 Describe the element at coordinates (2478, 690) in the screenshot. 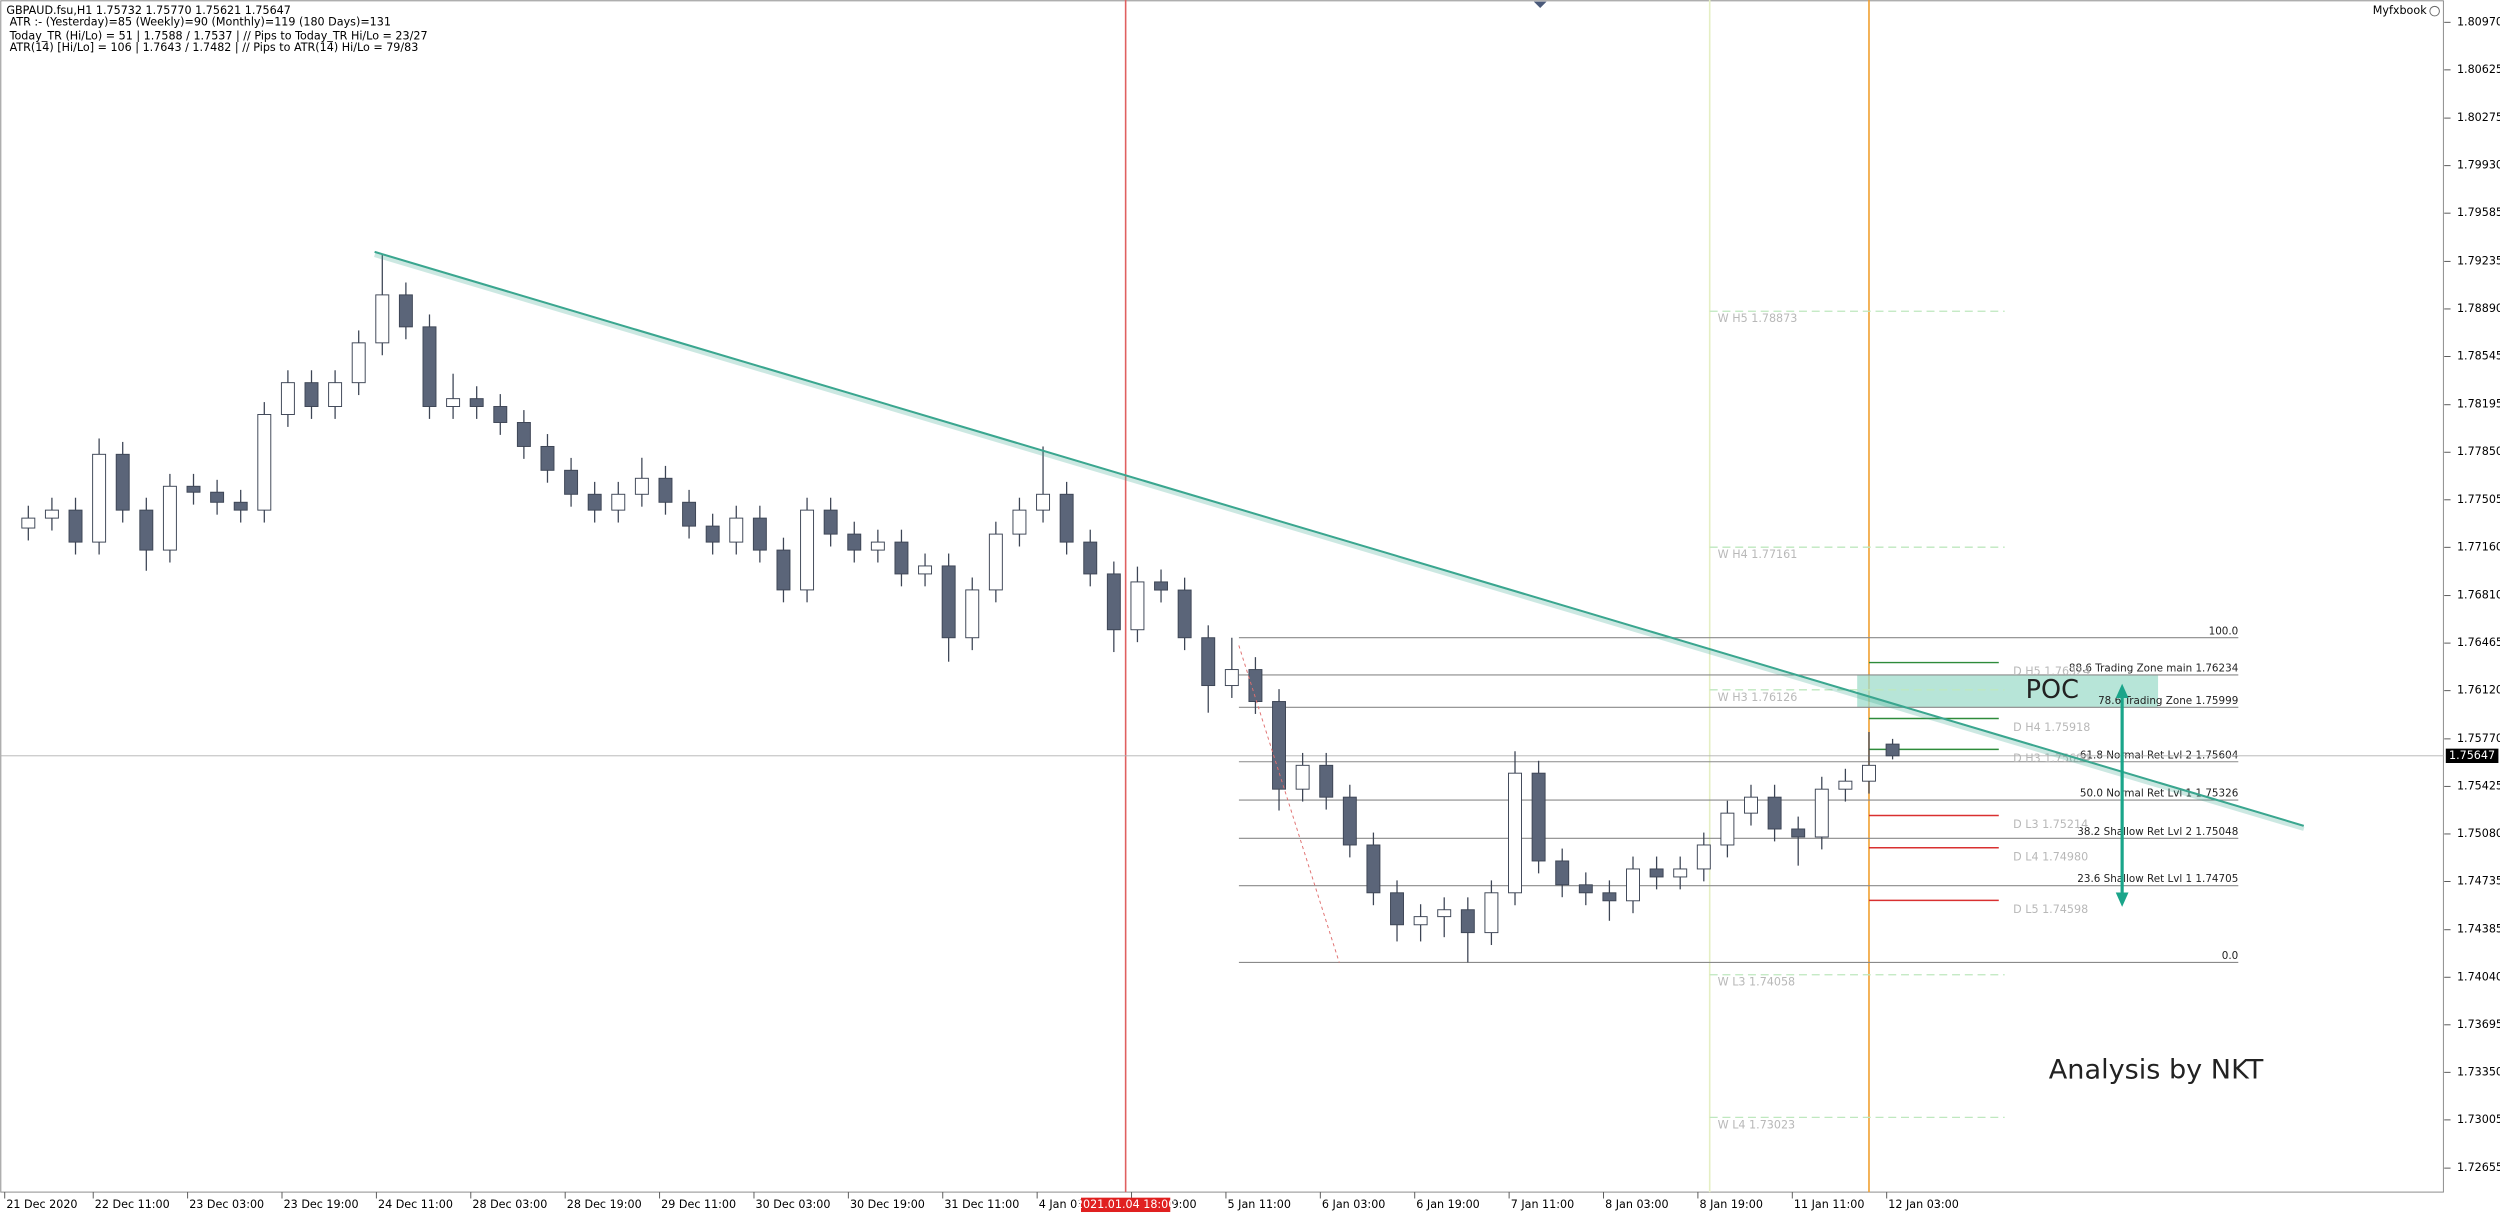

I see `y-tick-label: 1.76120` at that location.